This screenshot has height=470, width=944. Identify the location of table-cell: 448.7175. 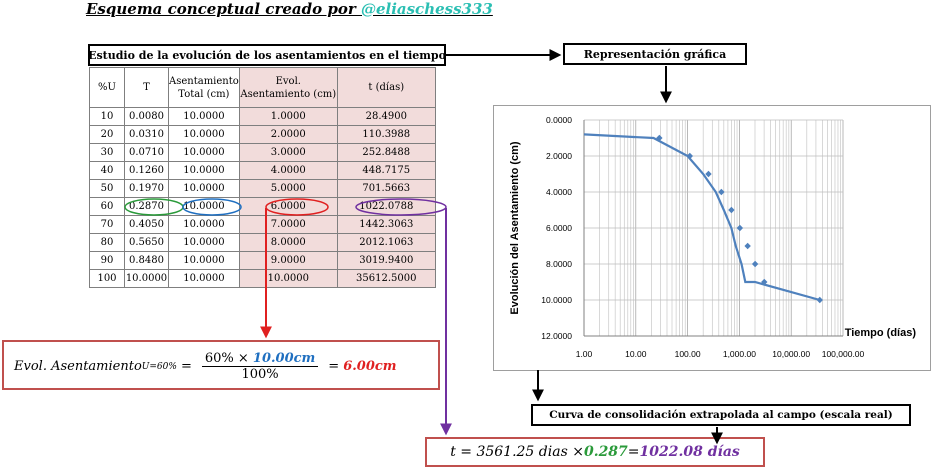
(386, 170).